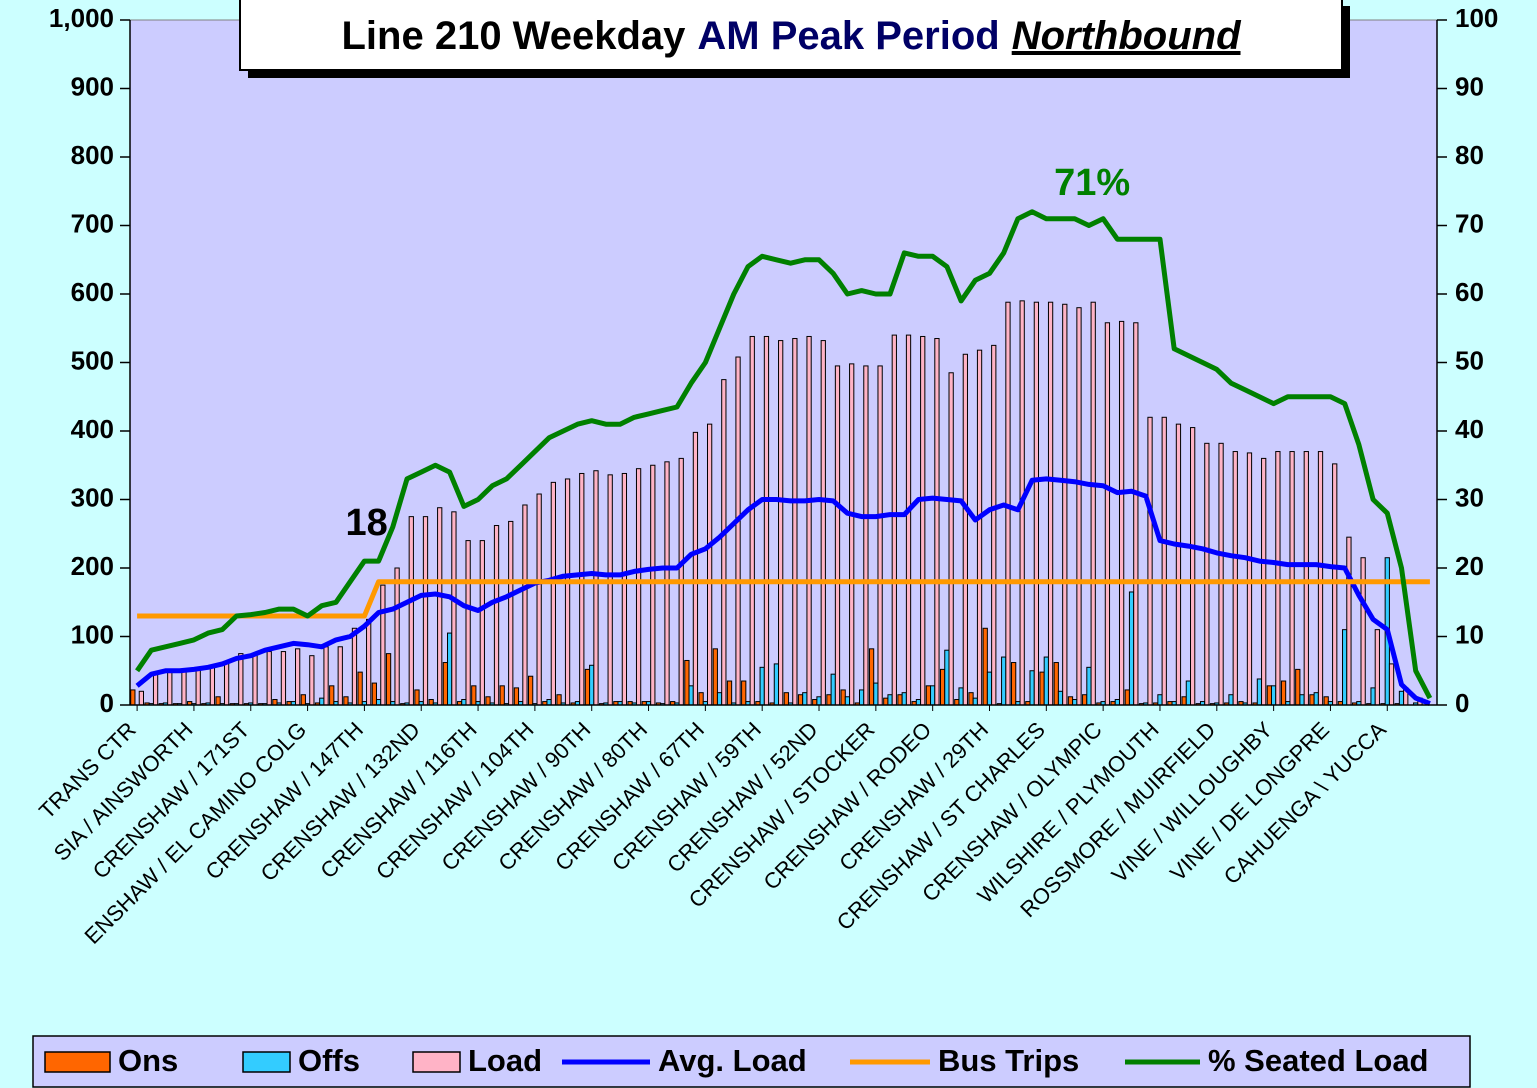 This screenshot has height=1088, width=1537. I want to click on y2-tick-label: 20, so click(1469, 566).